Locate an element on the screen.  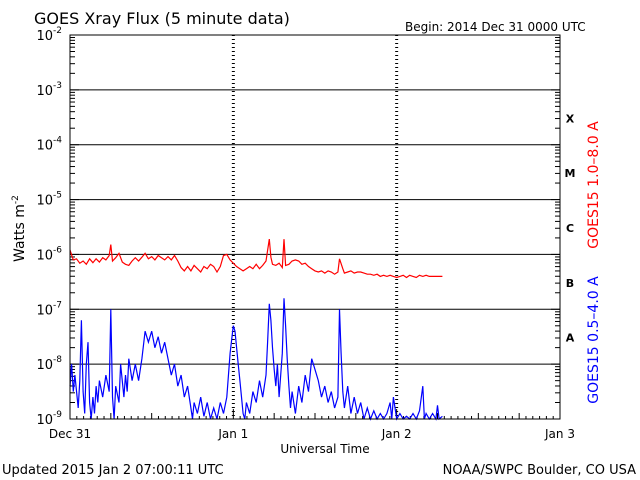
y-tick-label: 10⁻⁵ is located at coordinates (49, 200).